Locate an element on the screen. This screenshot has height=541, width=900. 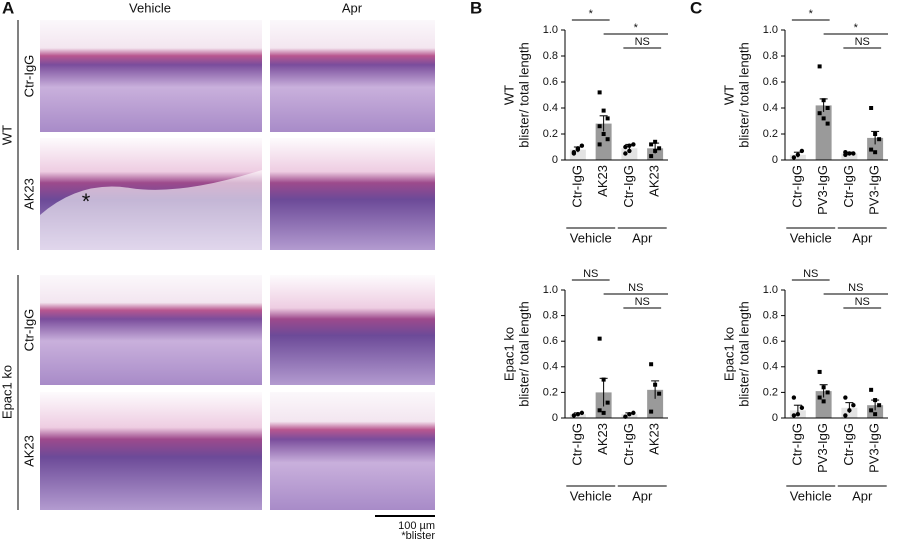
y-axis-label: blister/ total length is located at coordinates (743, 354).